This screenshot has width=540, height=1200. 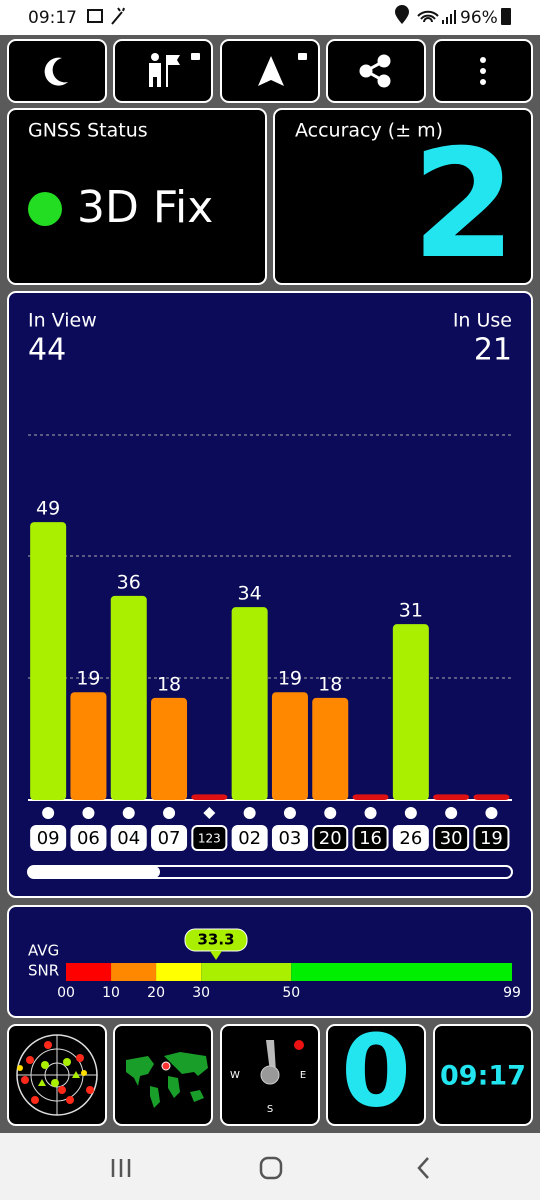 What do you see at coordinates (52, 18) in the screenshot?
I see `status-time: 09:17` at bounding box center [52, 18].